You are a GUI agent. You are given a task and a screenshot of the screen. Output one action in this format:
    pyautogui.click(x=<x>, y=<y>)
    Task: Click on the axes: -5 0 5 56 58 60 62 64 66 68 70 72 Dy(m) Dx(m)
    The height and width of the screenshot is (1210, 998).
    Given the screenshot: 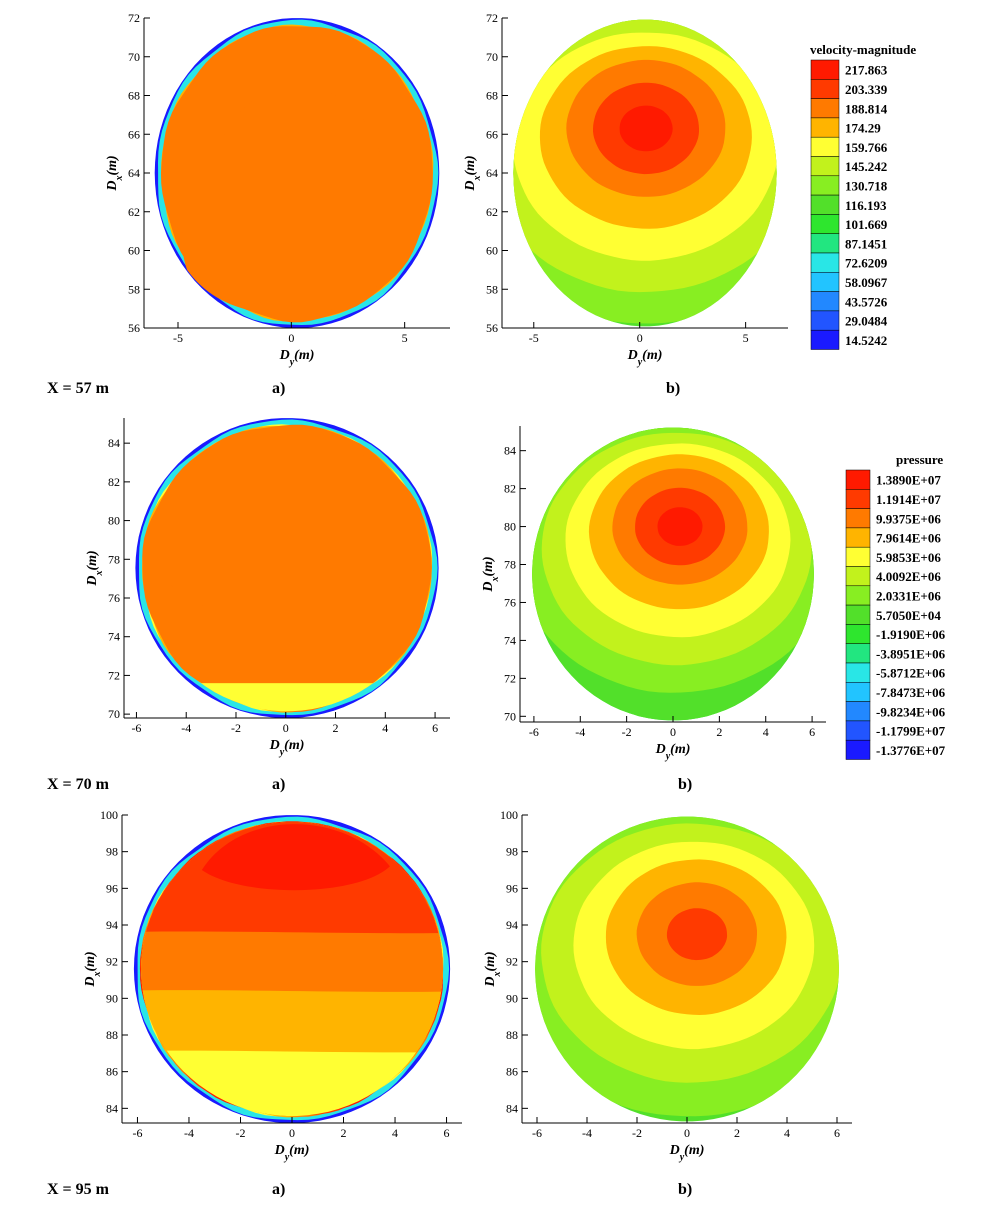 What is the action you would take?
    pyautogui.click(x=277, y=189)
    